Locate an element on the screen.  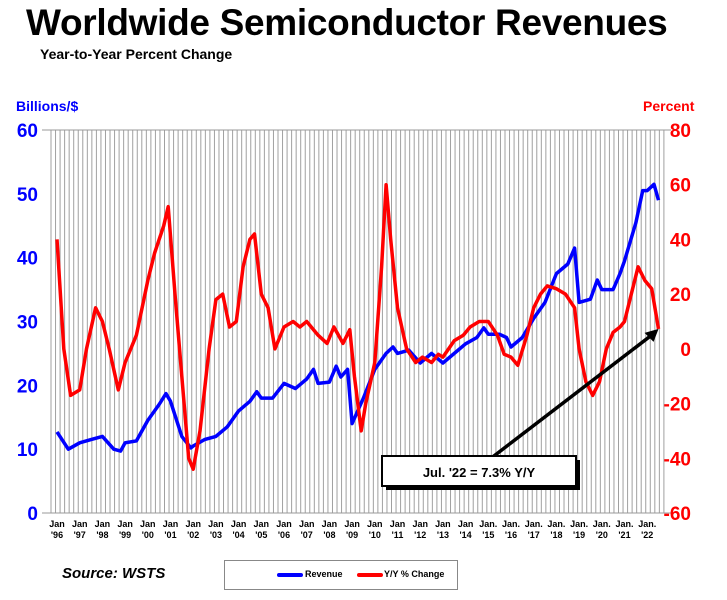
x-tick-label-year: '02 is located at coordinates (193, 535).